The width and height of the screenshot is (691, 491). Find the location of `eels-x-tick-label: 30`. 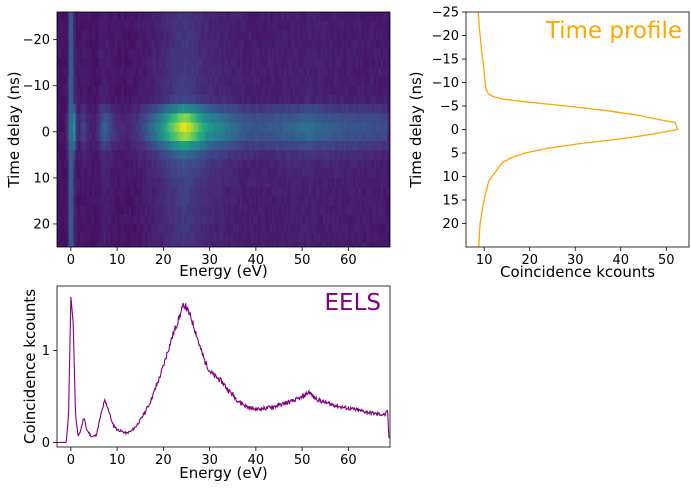

eels-x-tick-label: 30 is located at coordinates (209, 460).